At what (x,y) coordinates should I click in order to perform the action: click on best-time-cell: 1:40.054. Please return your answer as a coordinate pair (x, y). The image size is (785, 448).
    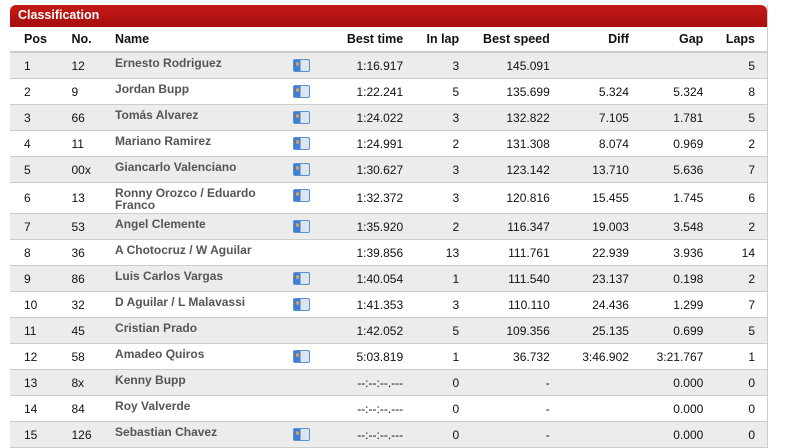
    Looking at the image, I should click on (370, 278).